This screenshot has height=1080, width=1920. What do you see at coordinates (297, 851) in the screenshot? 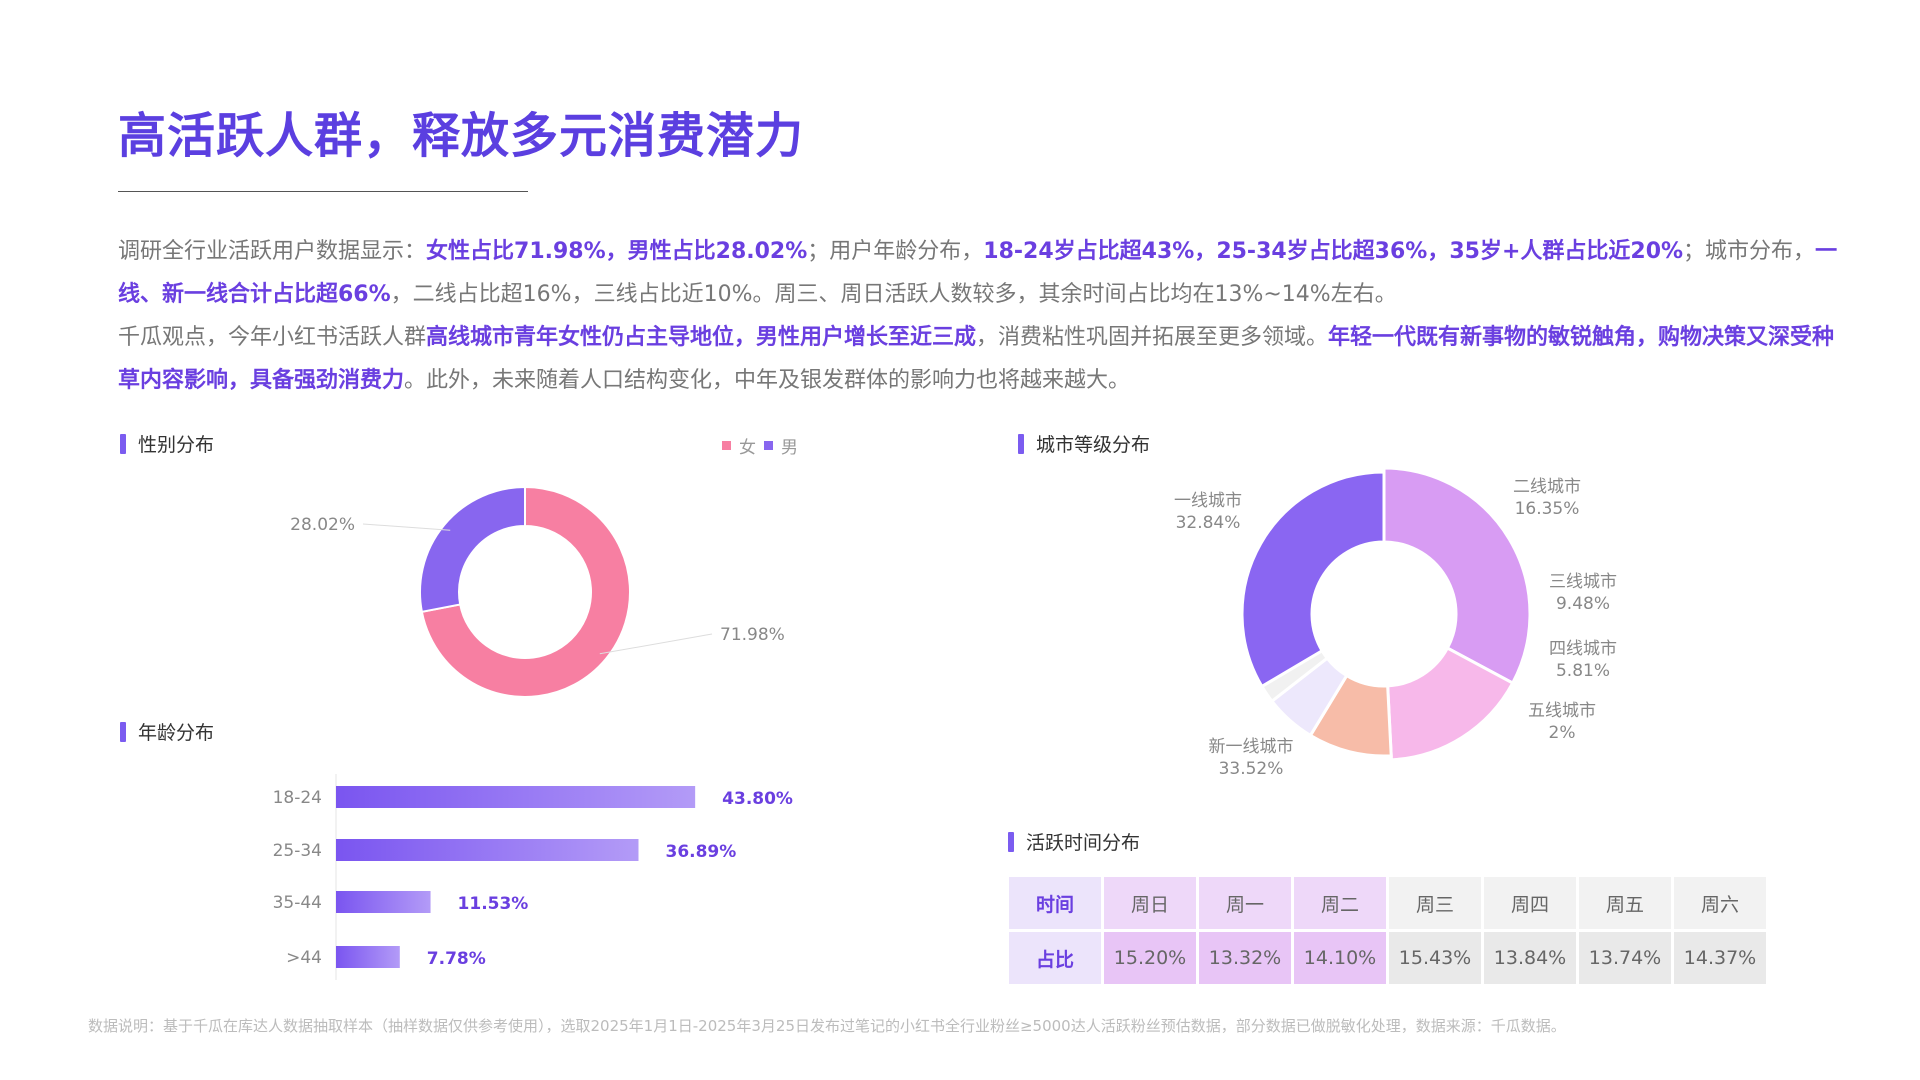
I see `age-category-label: 25-34` at bounding box center [297, 851].